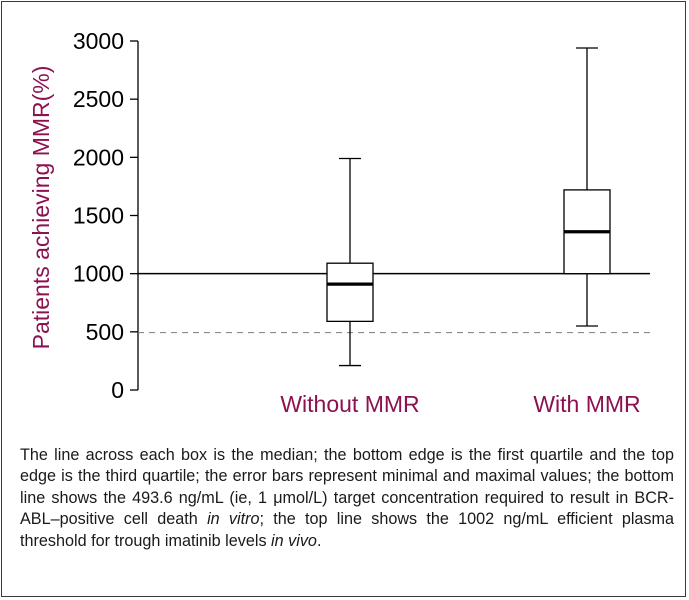 The height and width of the screenshot is (600, 689). Describe the element at coordinates (294, 540) in the screenshot. I see `caption-italic-in-vivo: in vivo` at that location.